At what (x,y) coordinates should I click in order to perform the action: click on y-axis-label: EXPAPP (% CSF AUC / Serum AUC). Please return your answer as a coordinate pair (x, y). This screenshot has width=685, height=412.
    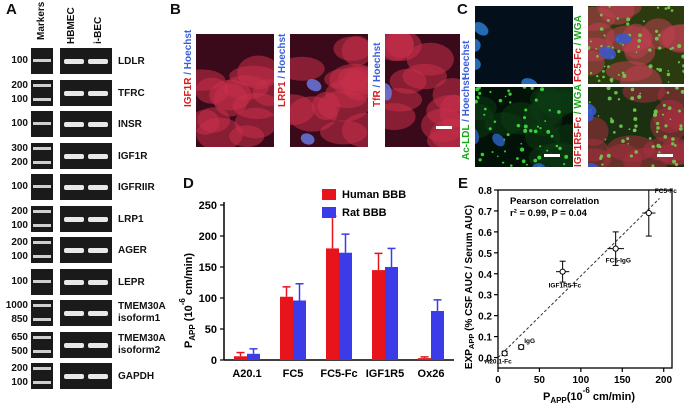
    Looking at the image, I should click on (470, 287).